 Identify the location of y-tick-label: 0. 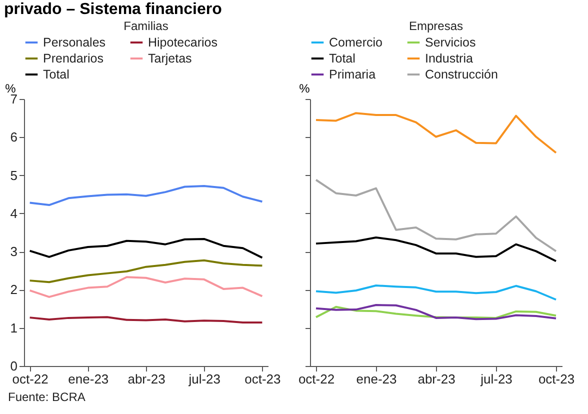
(14, 366).